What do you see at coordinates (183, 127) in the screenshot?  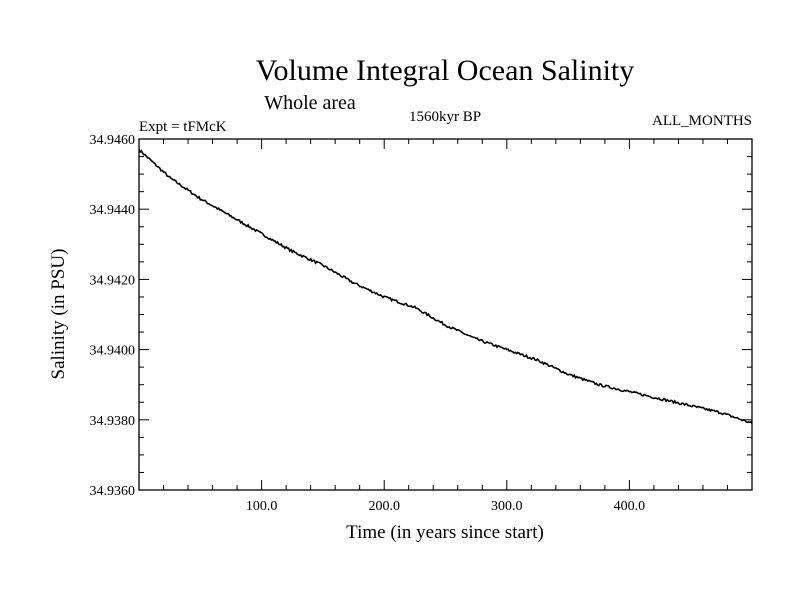 I see `experiment-label: Expt = tFMcK` at bounding box center [183, 127].